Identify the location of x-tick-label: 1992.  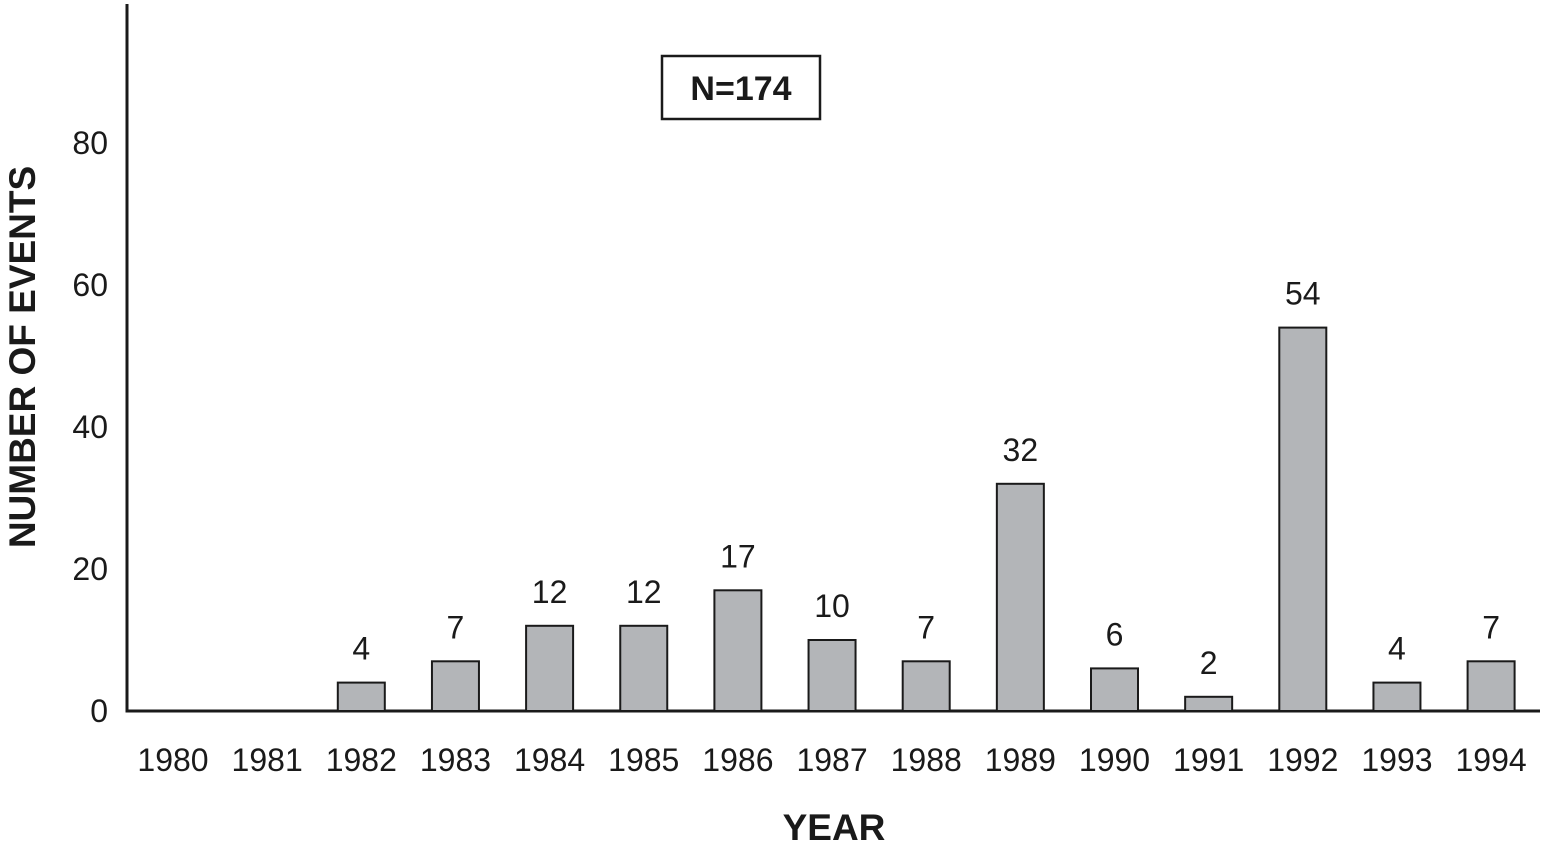
(1302, 760).